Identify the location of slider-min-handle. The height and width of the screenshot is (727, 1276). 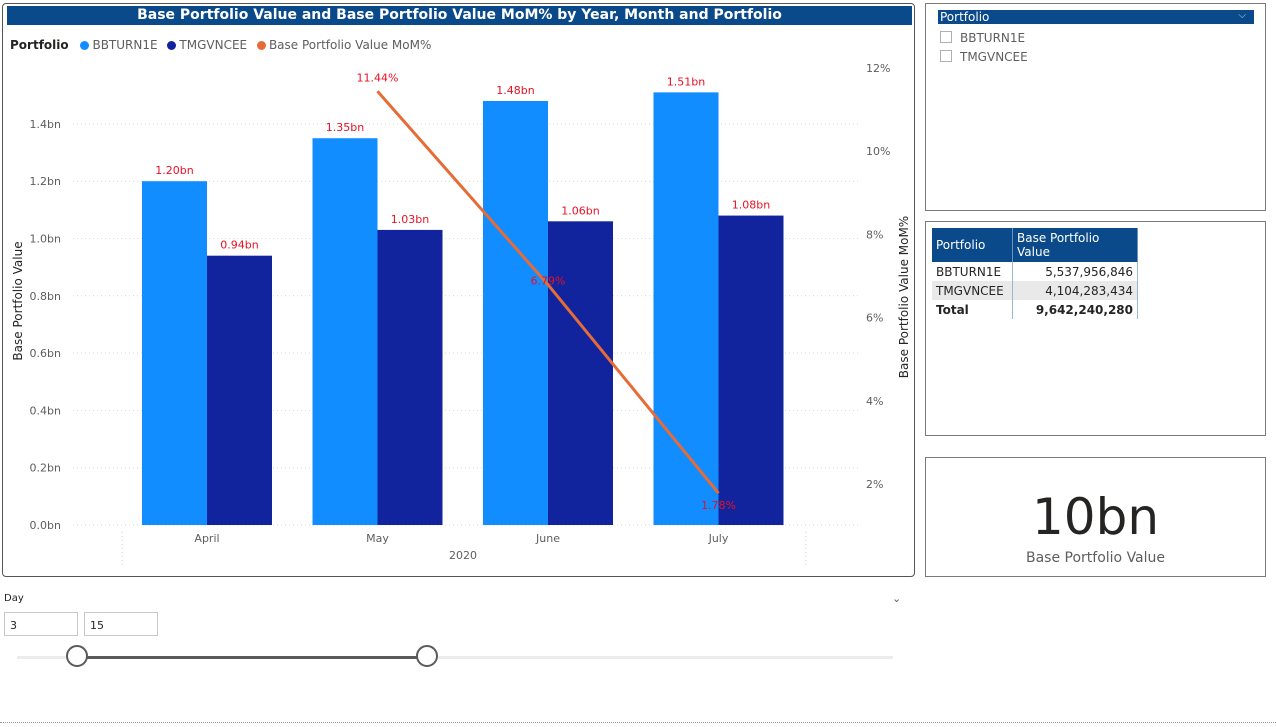
(77, 656).